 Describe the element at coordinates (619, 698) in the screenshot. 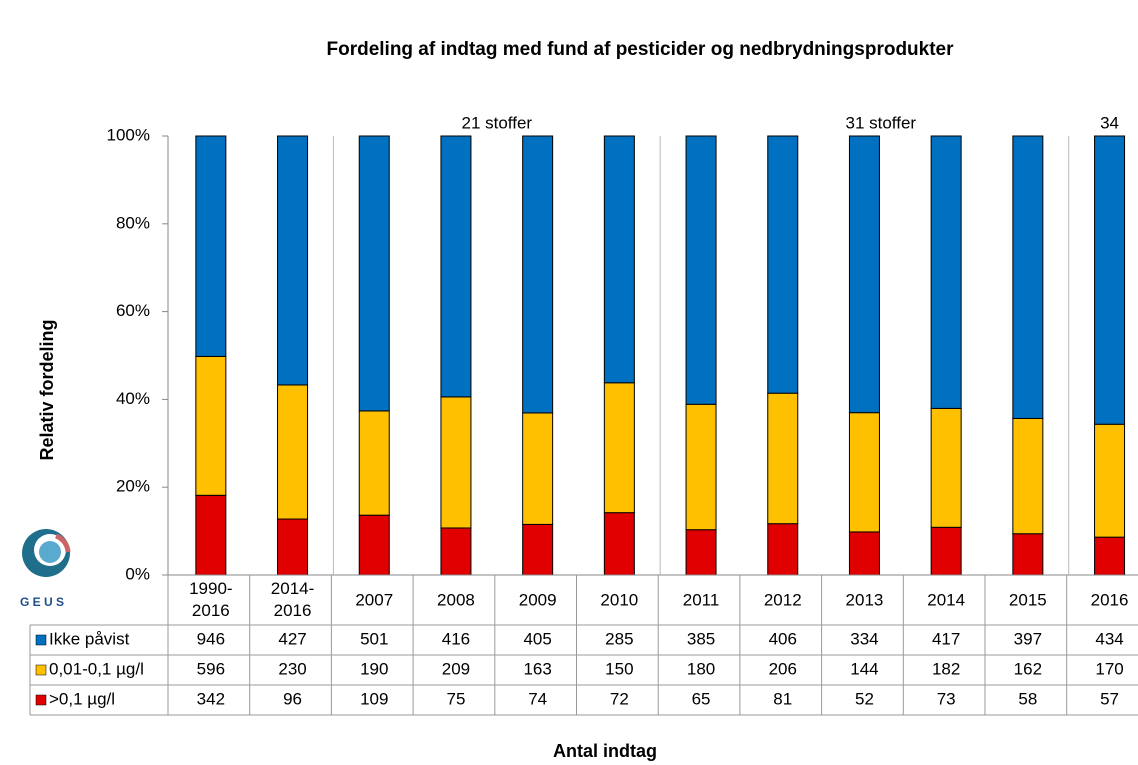

I see `table-value: 72` at that location.